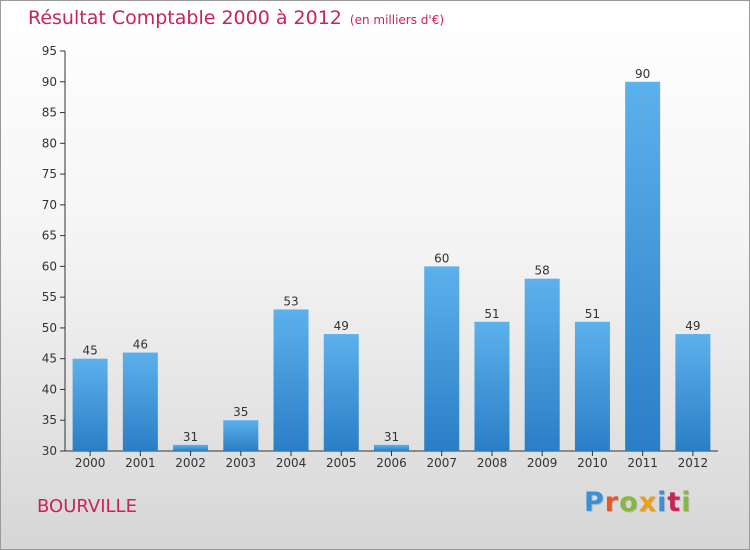 This screenshot has width=750, height=550. I want to click on y-tick-label: 80, so click(49, 143).